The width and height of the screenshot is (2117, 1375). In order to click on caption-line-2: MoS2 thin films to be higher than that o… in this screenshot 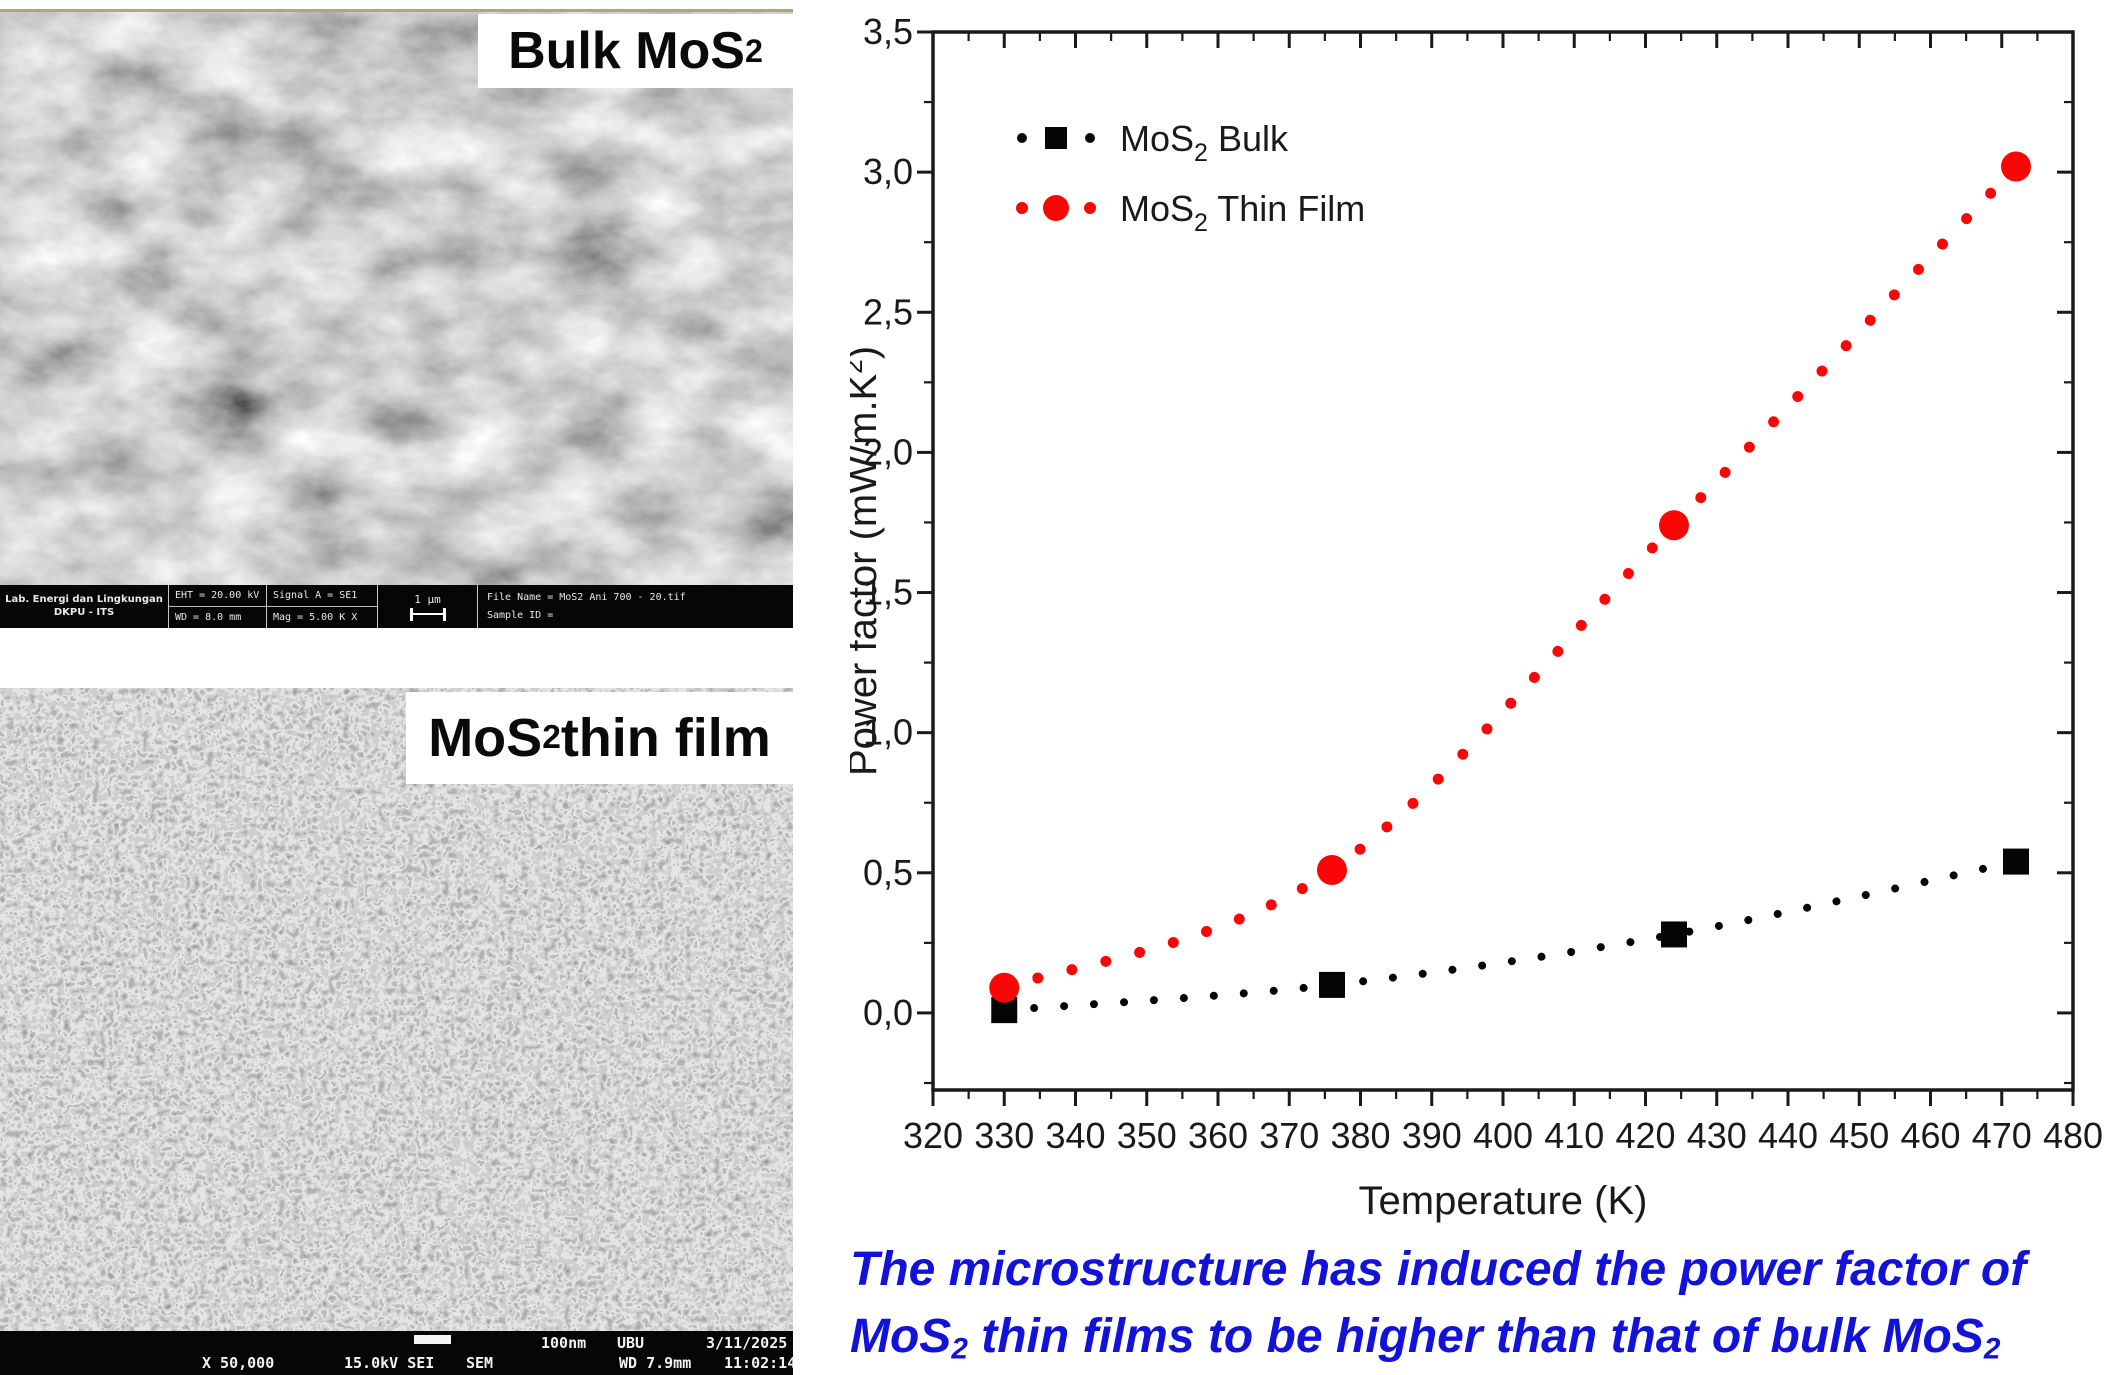, I will do `click(1425, 1338)`.